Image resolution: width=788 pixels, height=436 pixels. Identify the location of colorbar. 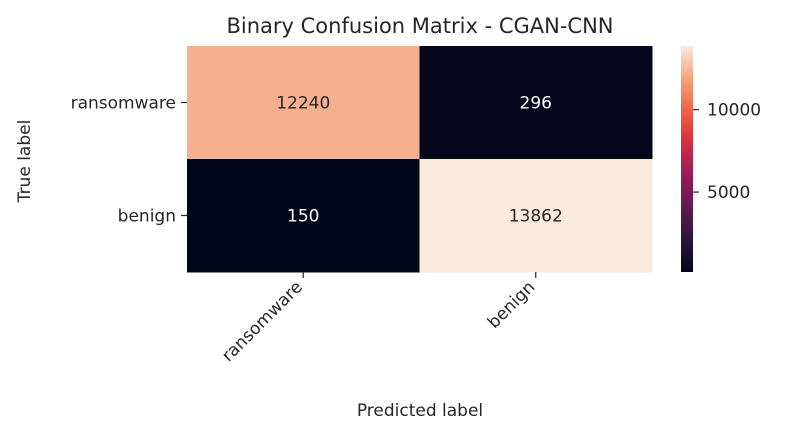
(687, 159).